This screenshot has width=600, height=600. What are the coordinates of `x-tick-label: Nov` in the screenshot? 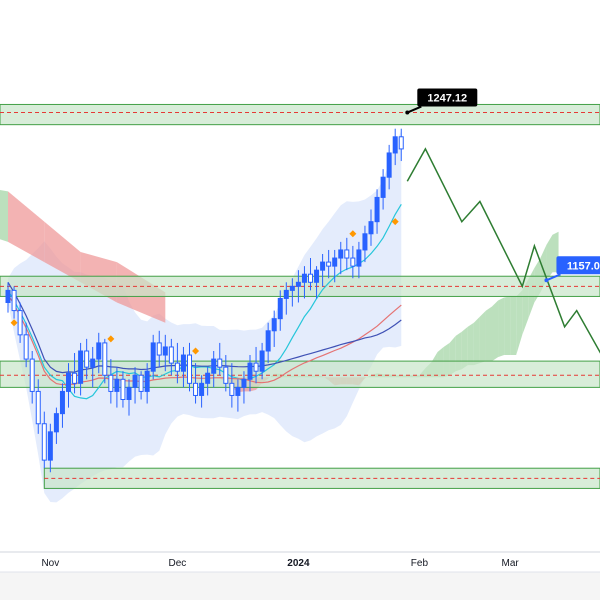 It's located at (50, 563).